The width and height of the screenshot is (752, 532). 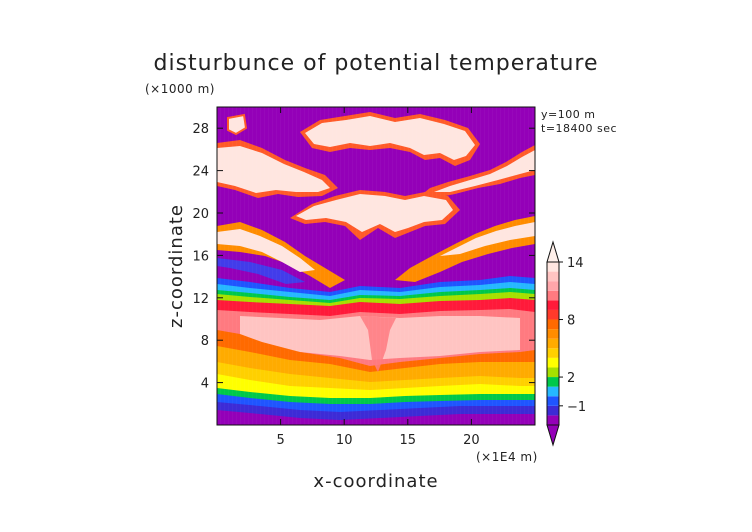 I want to click on y-tick-label-20: 20, so click(x=200, y=214).